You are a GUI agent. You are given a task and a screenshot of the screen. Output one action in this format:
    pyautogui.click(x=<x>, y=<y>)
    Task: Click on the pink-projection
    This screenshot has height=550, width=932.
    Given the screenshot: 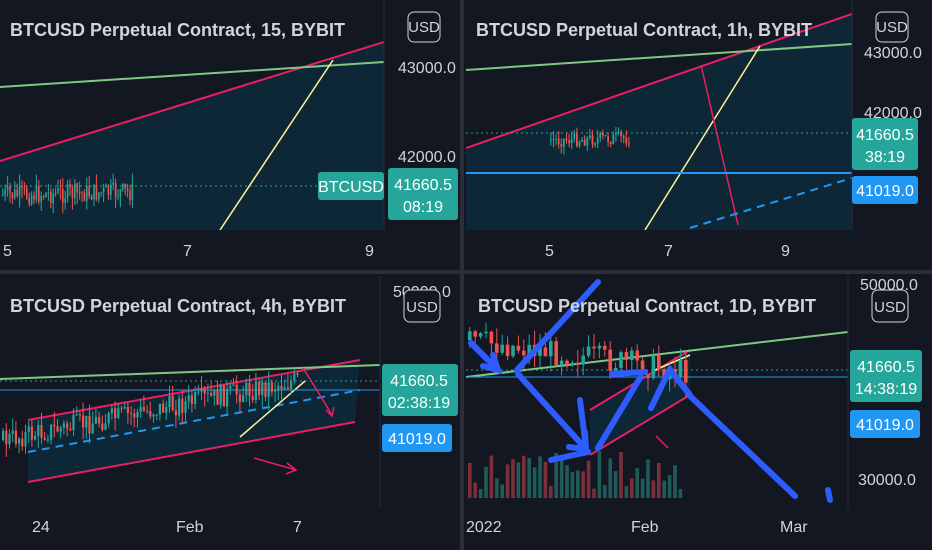 What is the action you would take?
    pyautogui.click(x=719, y=145)
    